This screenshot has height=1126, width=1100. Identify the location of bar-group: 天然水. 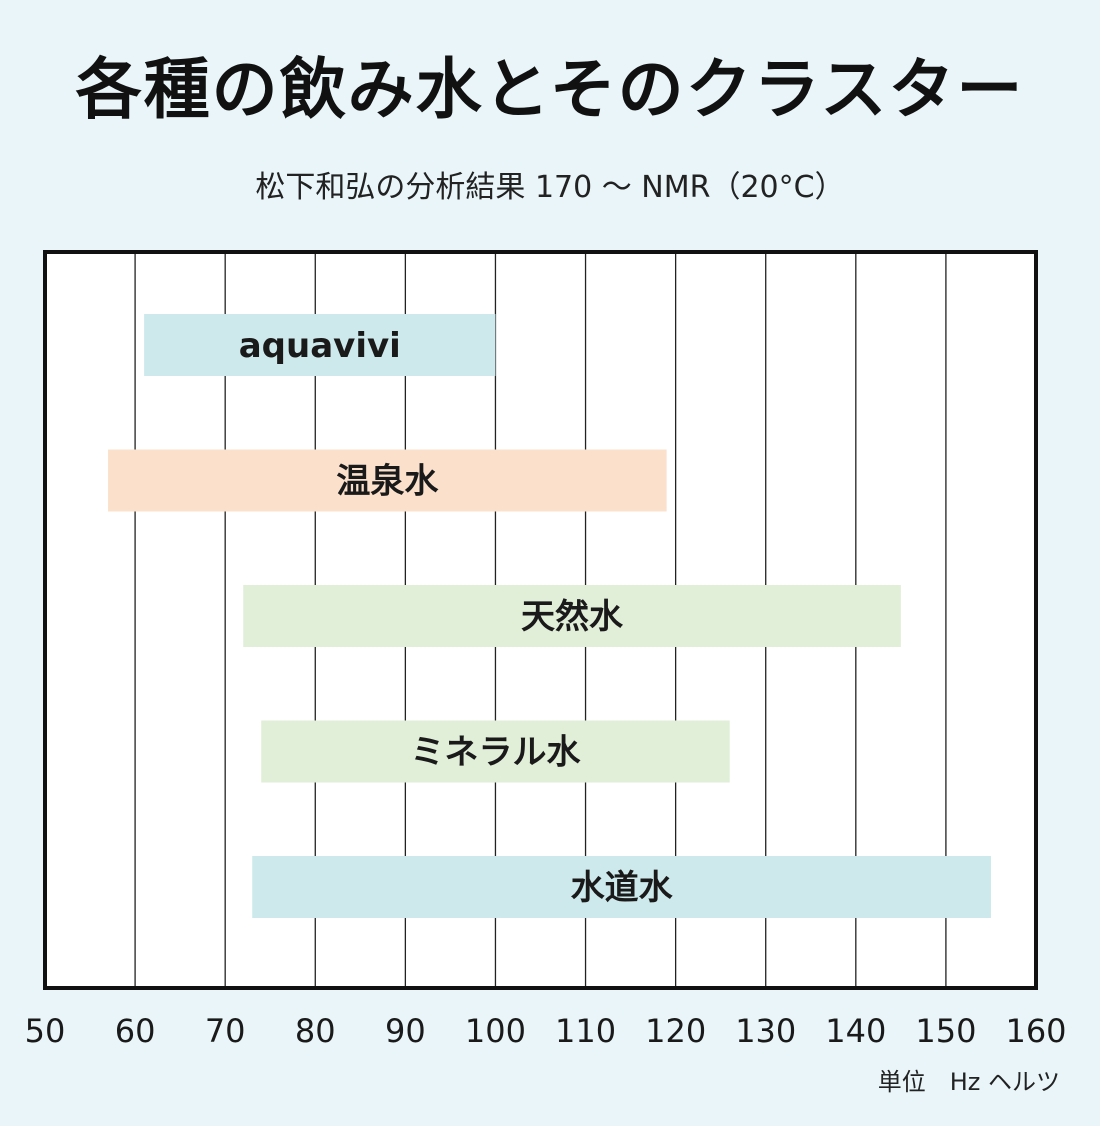
(572, 616).